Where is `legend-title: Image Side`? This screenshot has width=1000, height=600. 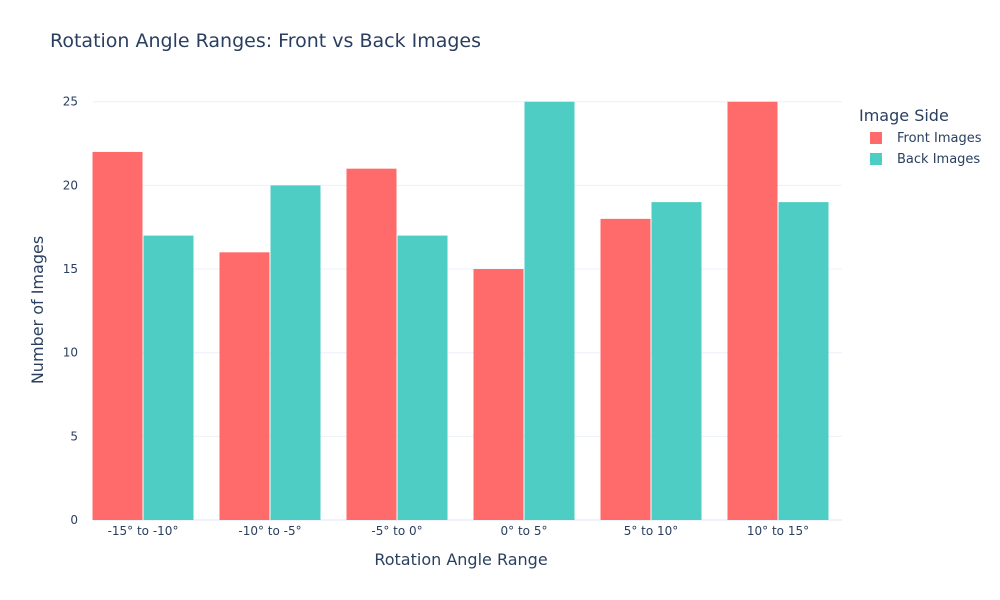
legend-title: Image Side is located at coordinates (904, 115).